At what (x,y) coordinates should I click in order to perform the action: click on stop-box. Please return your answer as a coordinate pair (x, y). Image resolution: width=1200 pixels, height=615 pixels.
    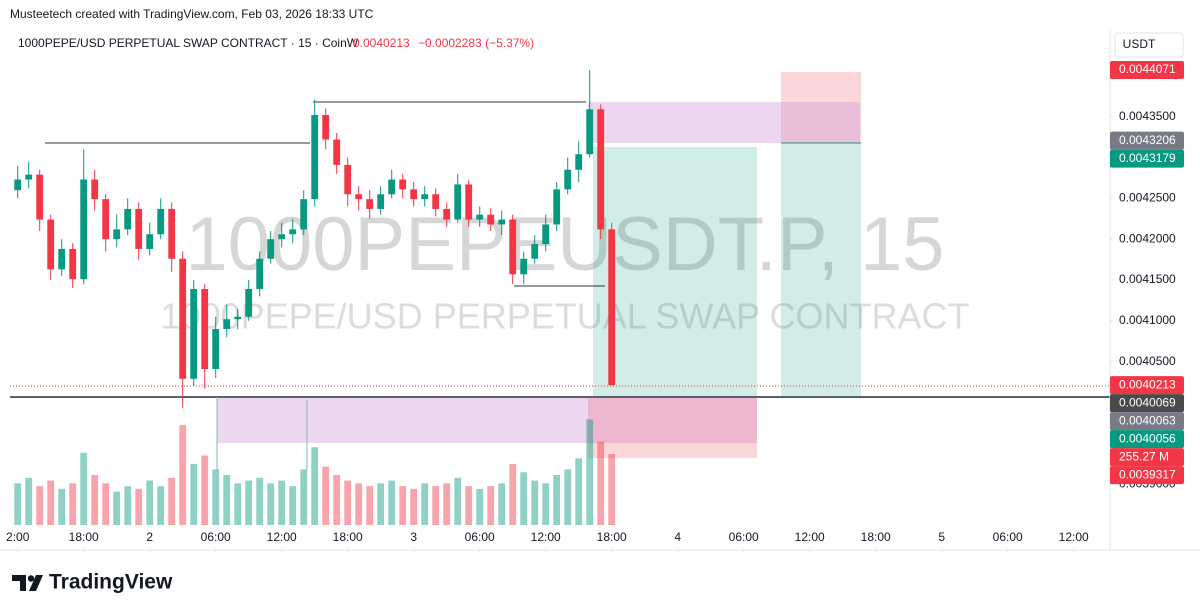
    Looking at the image, I should click on (821, 107).